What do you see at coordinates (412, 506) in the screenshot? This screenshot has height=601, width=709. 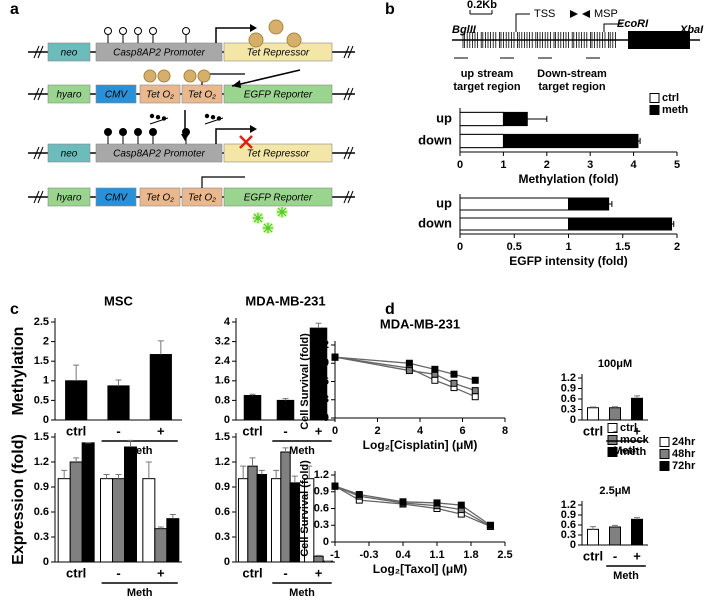 I see `series-line` at bounding box center [412, 506].